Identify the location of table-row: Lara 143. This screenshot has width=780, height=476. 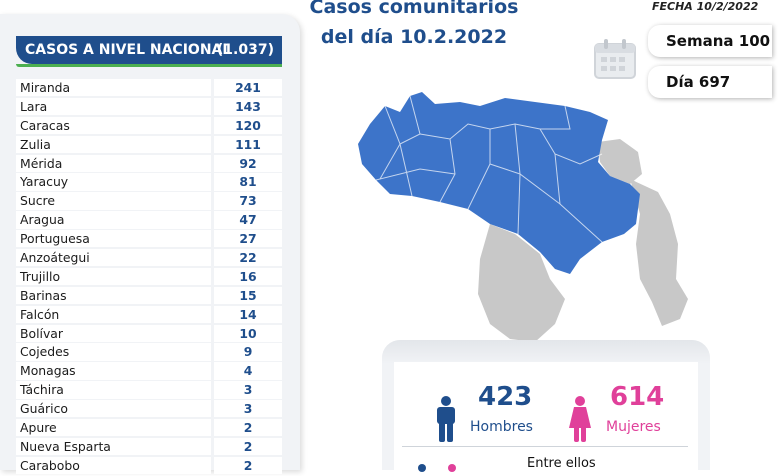
(149, 107).